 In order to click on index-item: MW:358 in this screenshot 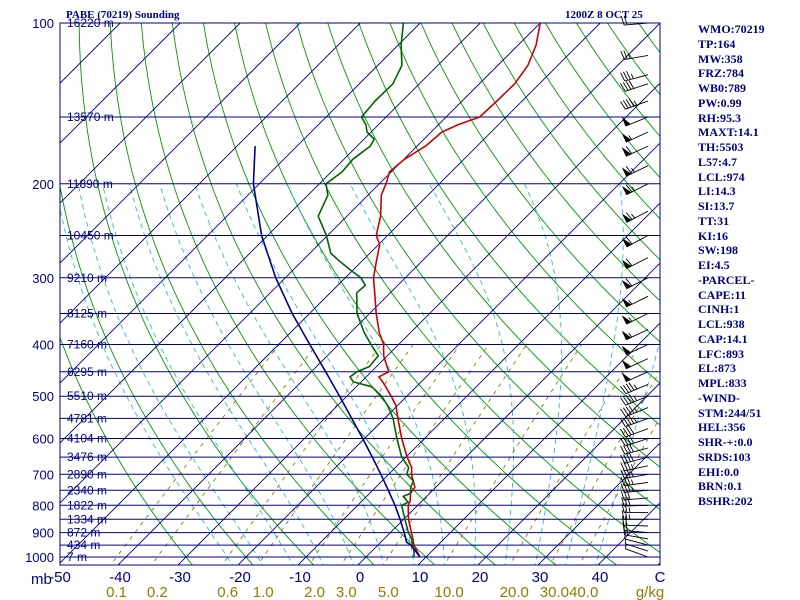, I will do `click(720, 58)`.